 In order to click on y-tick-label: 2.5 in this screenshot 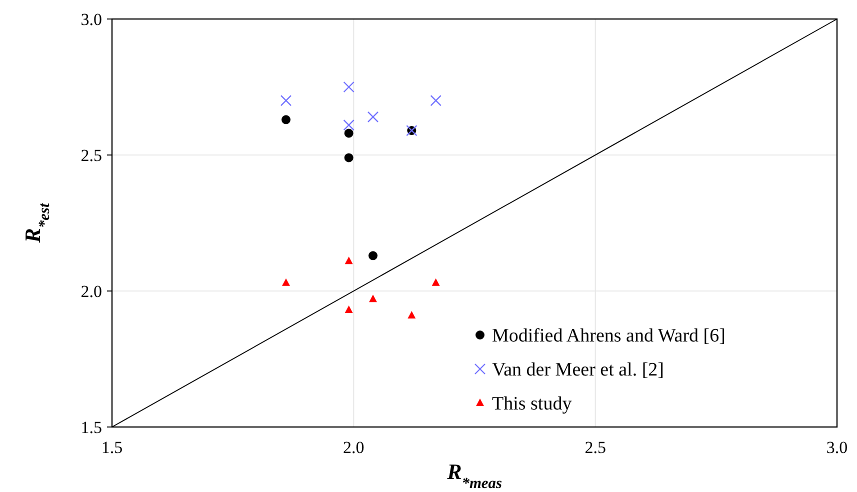, I will do `click(91, 155)`.